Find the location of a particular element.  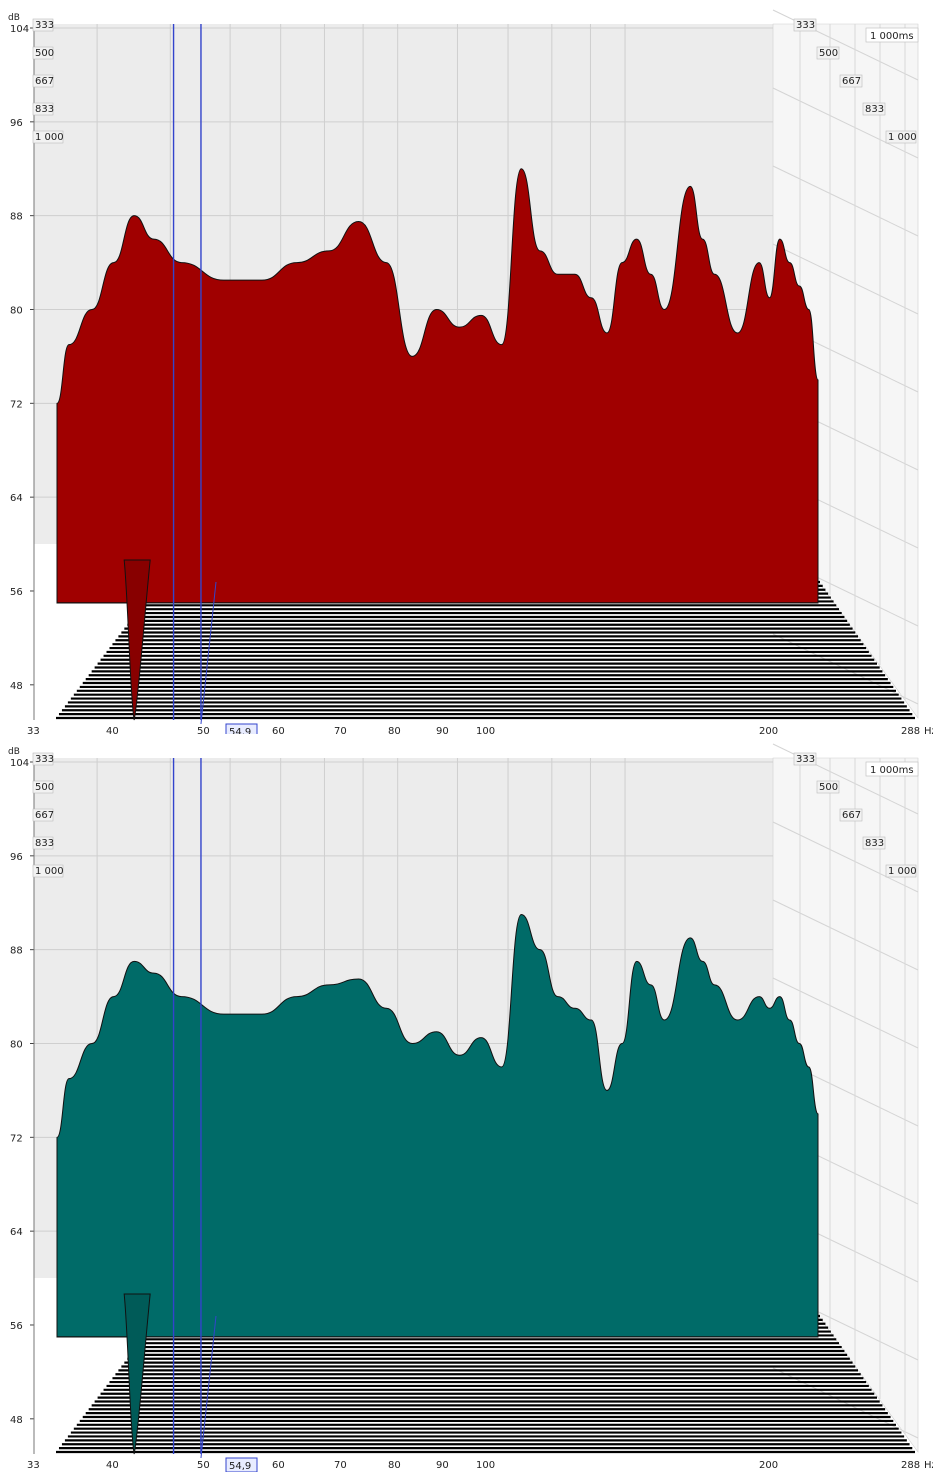

time-end-label: 1 000ms is located at coordinates (892, 770).